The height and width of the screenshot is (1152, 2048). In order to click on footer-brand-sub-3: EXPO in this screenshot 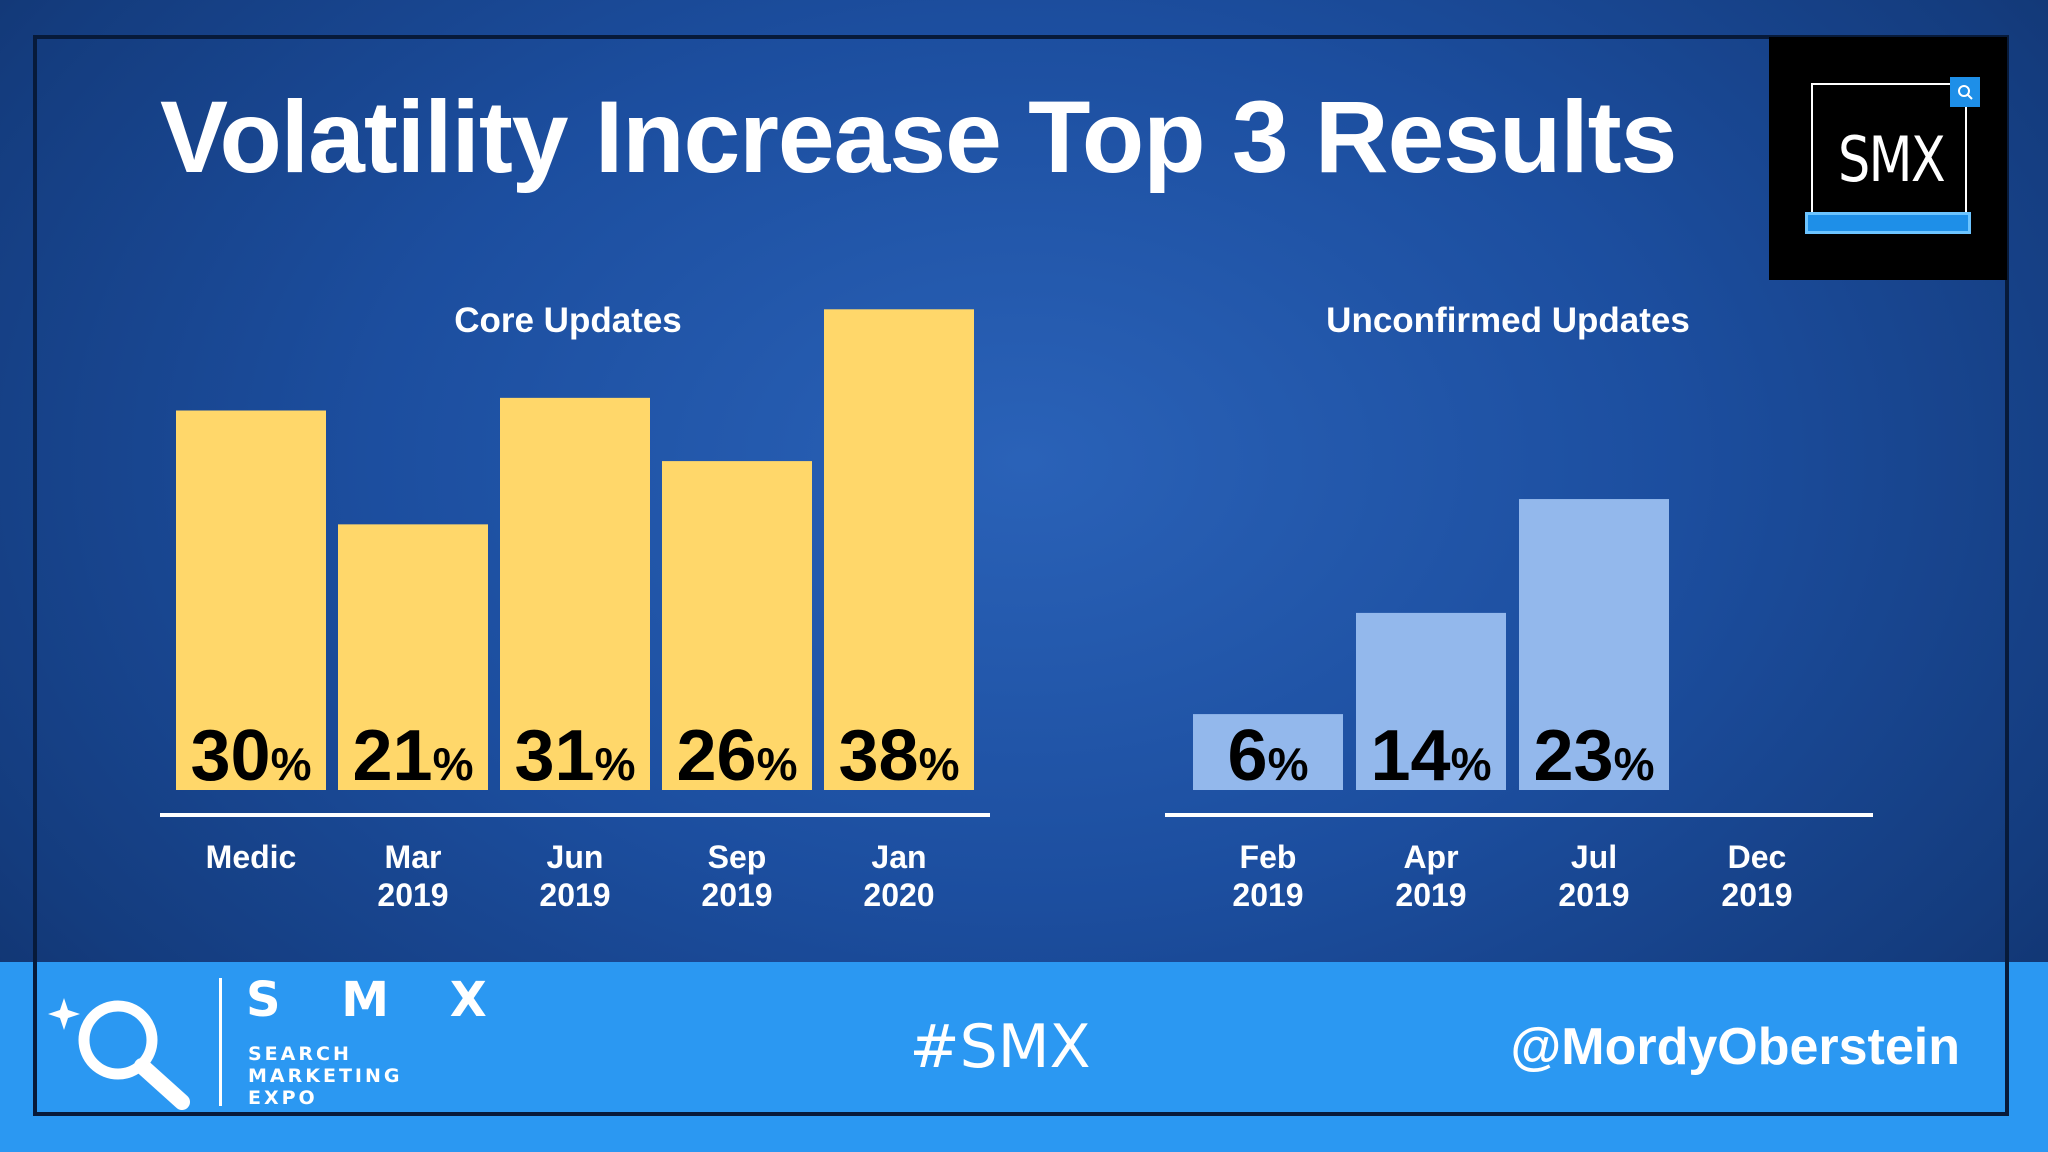, I will do `click(283, 1098)`.